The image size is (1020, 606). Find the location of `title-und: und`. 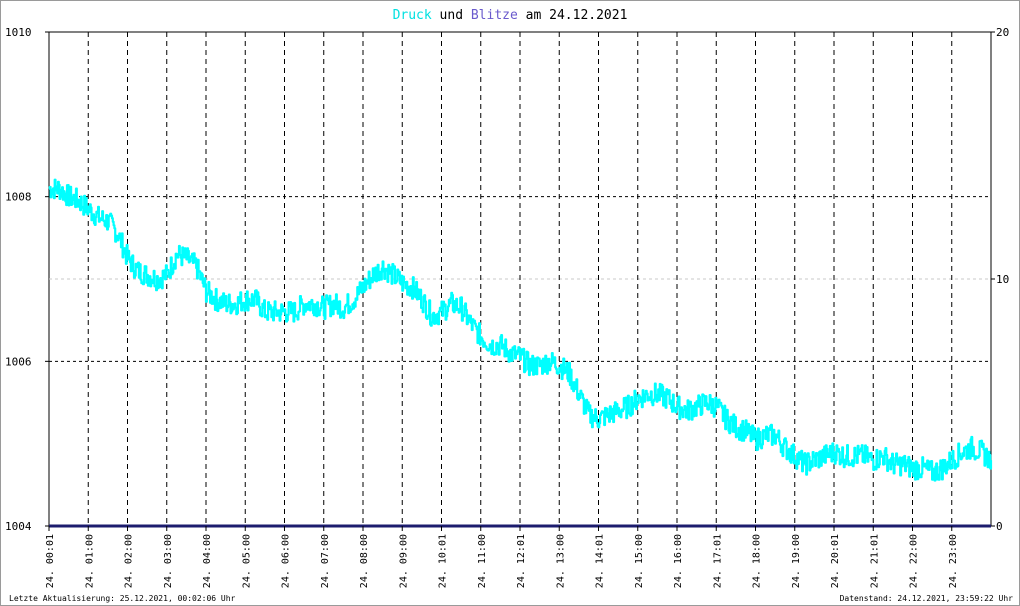

title-und: und is located at coordinates (451, 15).